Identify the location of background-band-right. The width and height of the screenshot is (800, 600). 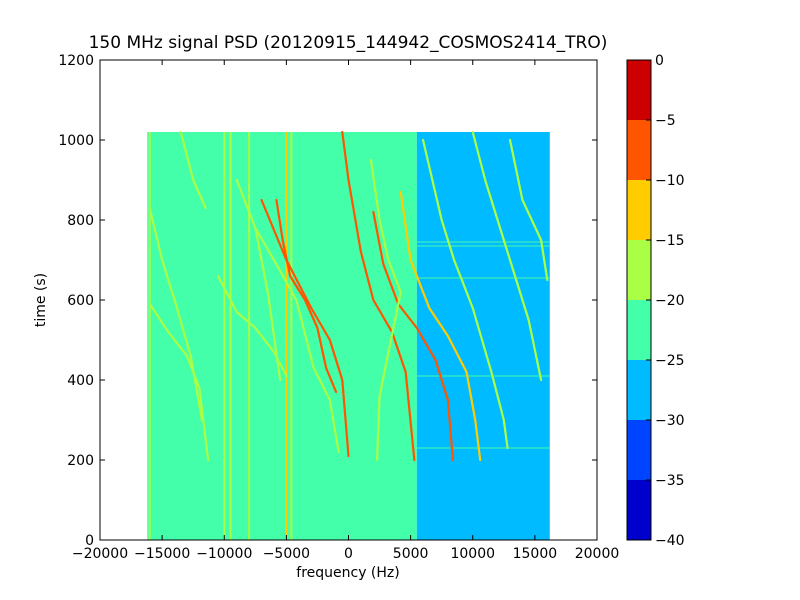
(483, 336).